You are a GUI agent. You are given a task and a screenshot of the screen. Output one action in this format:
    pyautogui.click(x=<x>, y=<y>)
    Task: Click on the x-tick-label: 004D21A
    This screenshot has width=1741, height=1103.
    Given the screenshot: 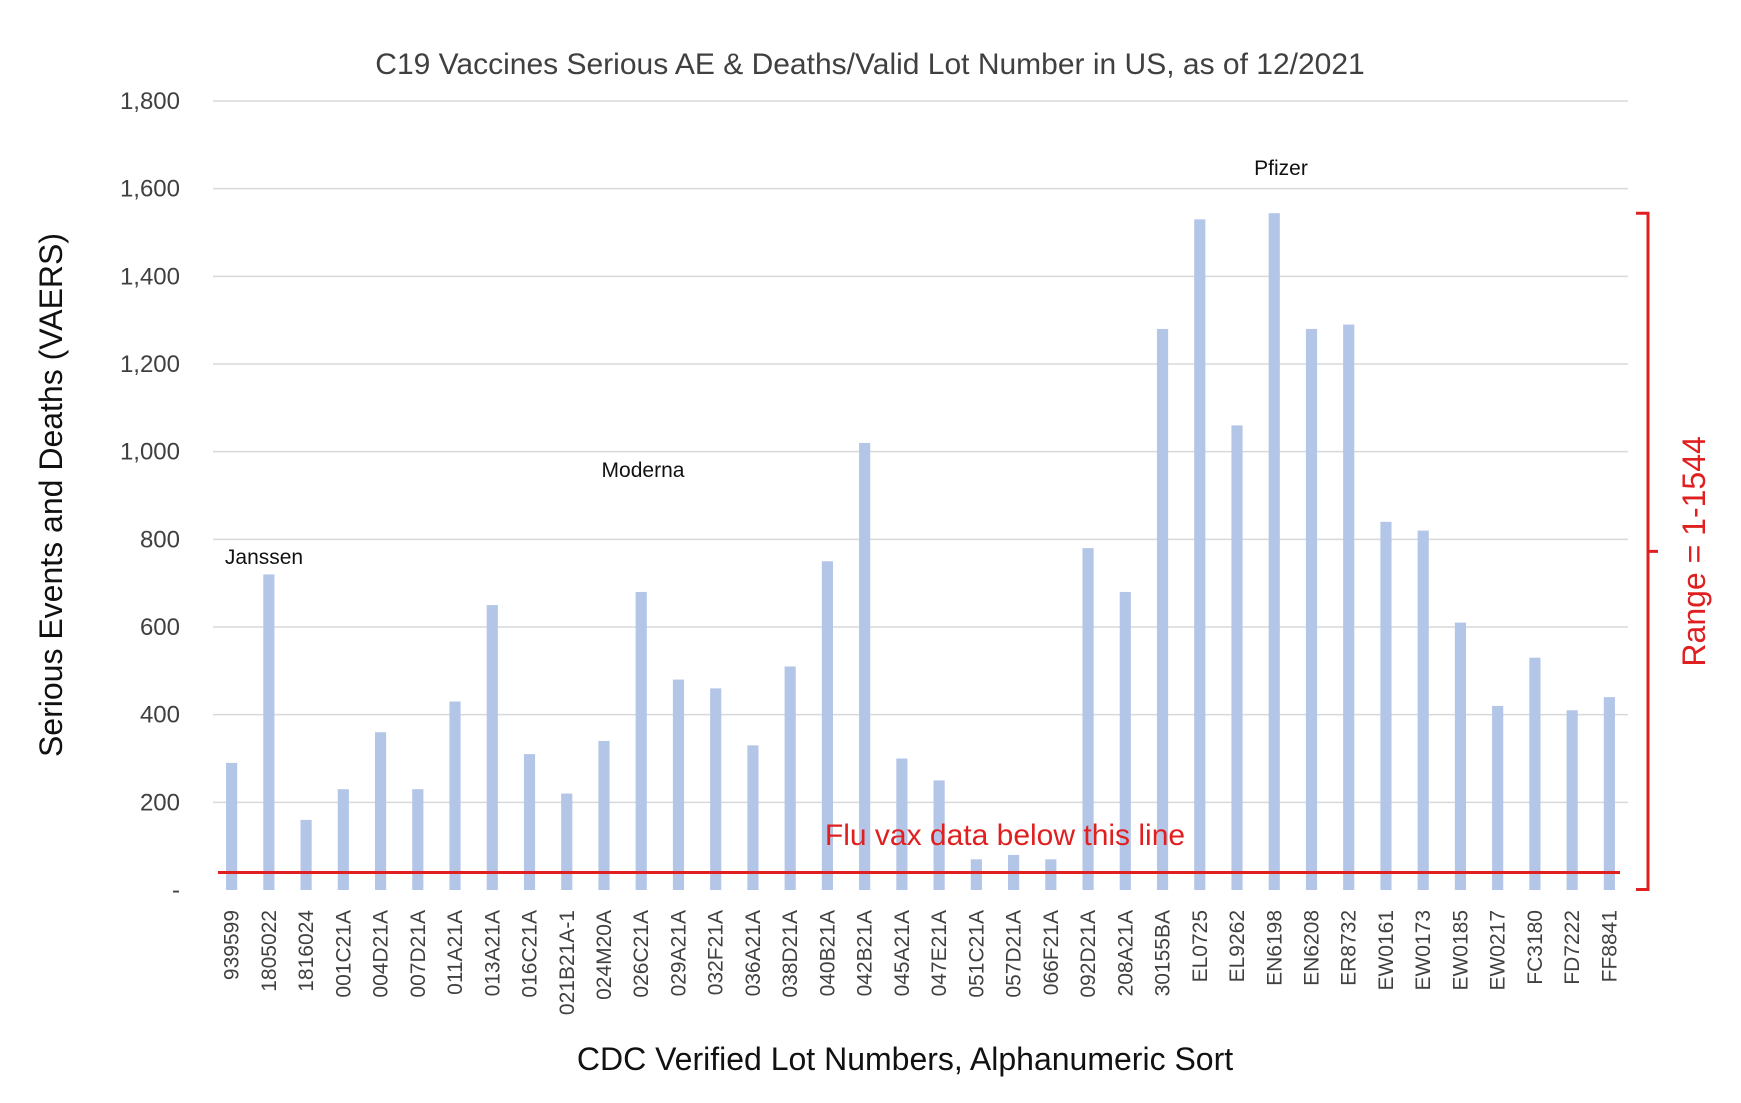 What is the action you would take?
    pyautogui.click(x=381, y=954)
    